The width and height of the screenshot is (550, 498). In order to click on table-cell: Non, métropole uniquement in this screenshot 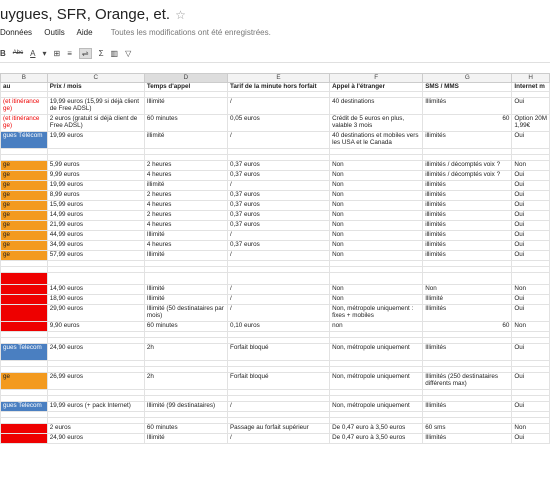, I will do `click(376, 352)`.